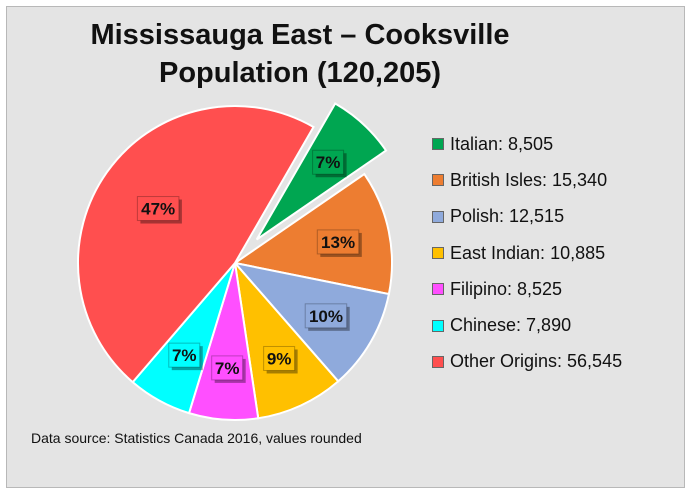 Image resolution: width=693 pixels, height=496 pixels. I want to click on data-label-text: 13%, so click(338, 242).